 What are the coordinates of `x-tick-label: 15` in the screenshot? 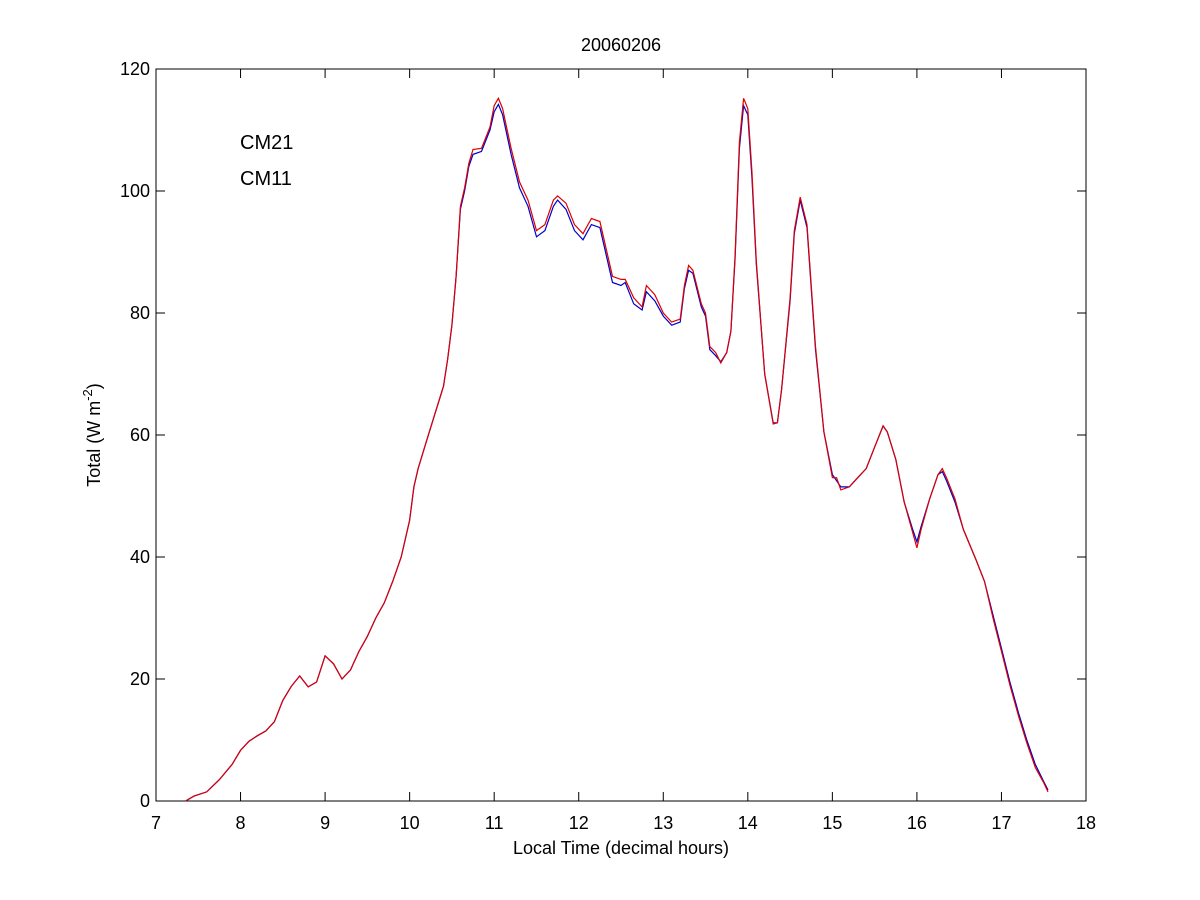 It's located at (832, 823).